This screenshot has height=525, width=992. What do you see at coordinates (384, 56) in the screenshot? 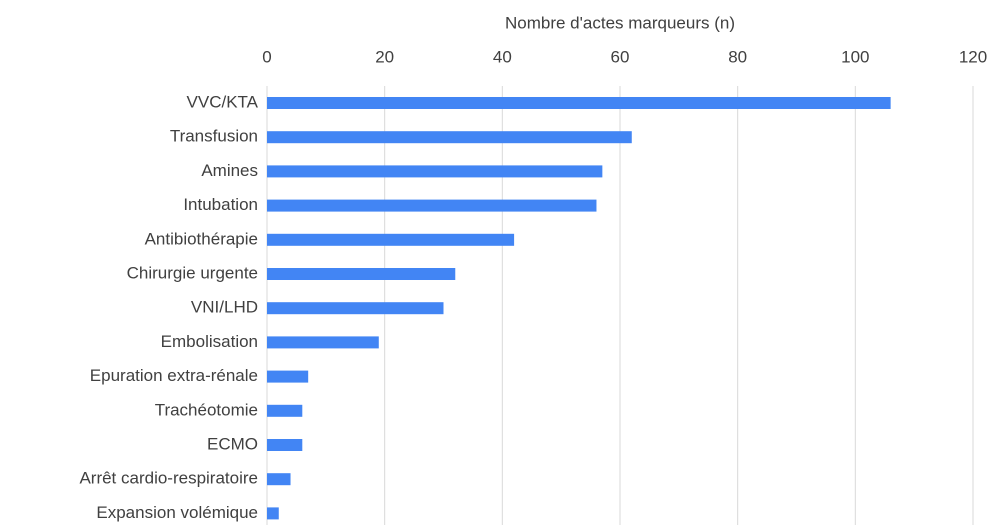
I see `x-tick-label: 20` at bounding box center [384, 56].